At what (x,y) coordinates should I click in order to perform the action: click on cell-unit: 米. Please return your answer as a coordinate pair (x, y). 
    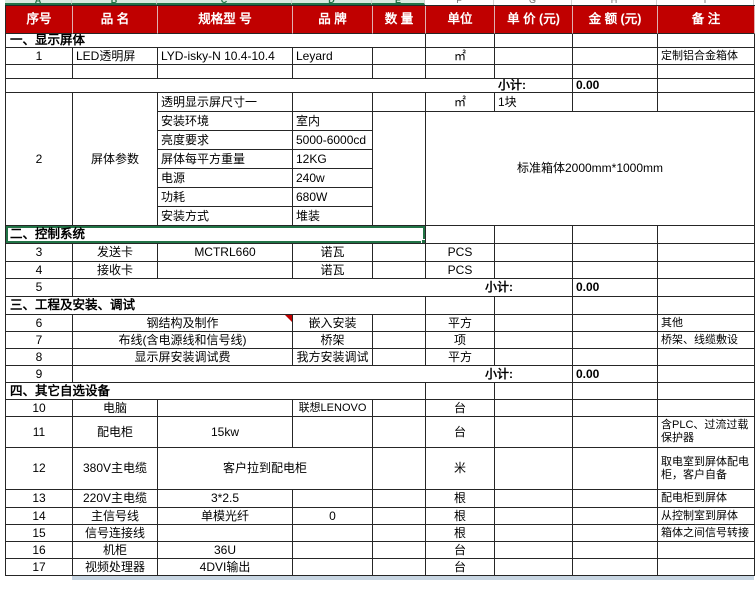
    Looking at the image, I should click on (460, 469).